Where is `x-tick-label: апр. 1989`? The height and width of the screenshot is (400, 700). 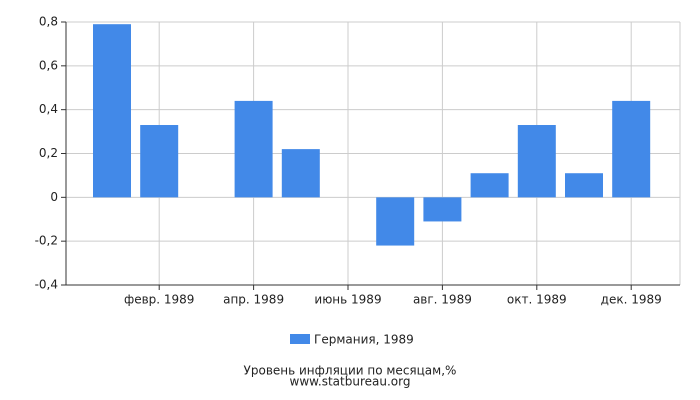 x-tick-label: апр. 1989 is located at coordinates (253, 300).